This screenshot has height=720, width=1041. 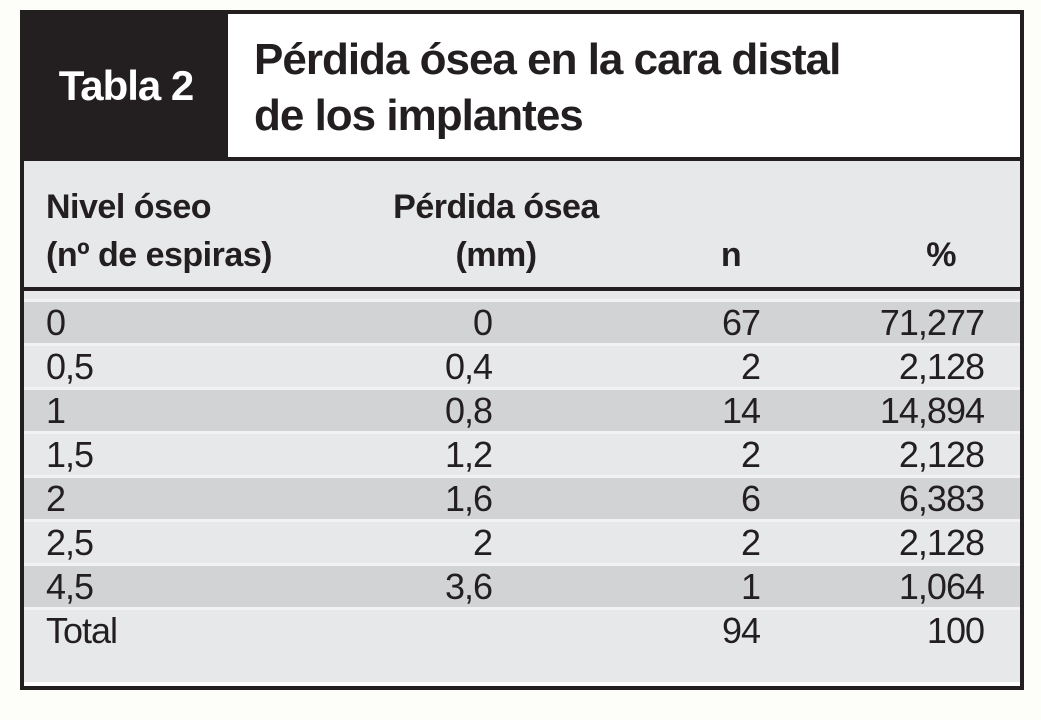 I want to click on cell-n: 14, so click(x=741, y=410).